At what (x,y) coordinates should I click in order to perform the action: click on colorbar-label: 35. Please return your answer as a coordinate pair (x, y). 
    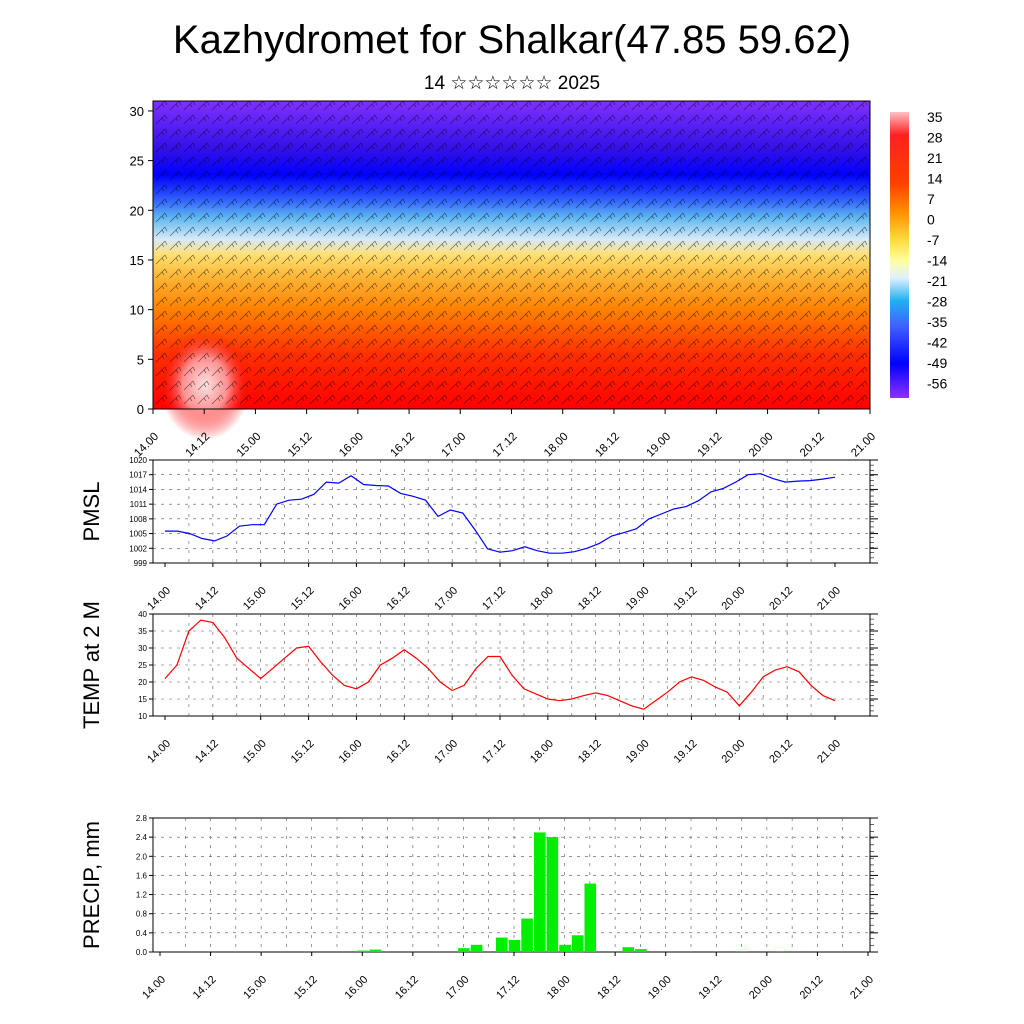
    Looking at the image, I should click on (935, 117).